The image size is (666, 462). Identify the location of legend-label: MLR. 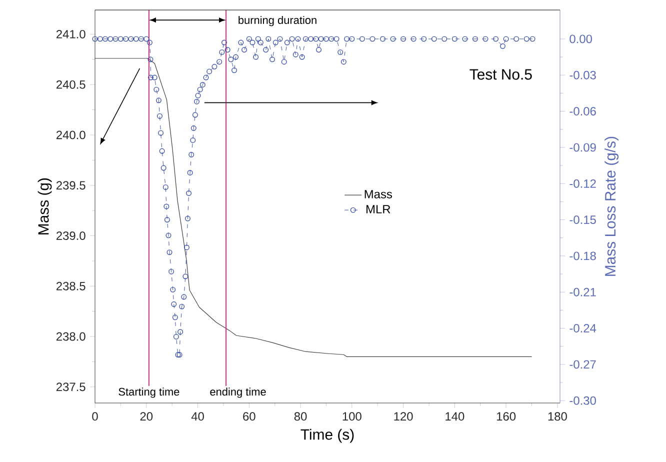
(378, 209).